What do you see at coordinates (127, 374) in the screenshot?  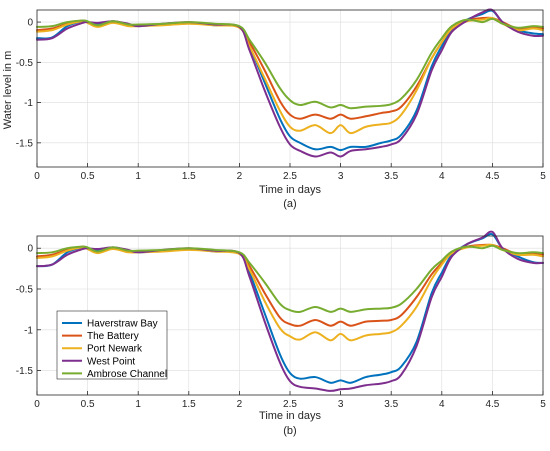 I see `legend-label-ambrose-channel: Ambrose Channel` at bounding box center [127, 374].